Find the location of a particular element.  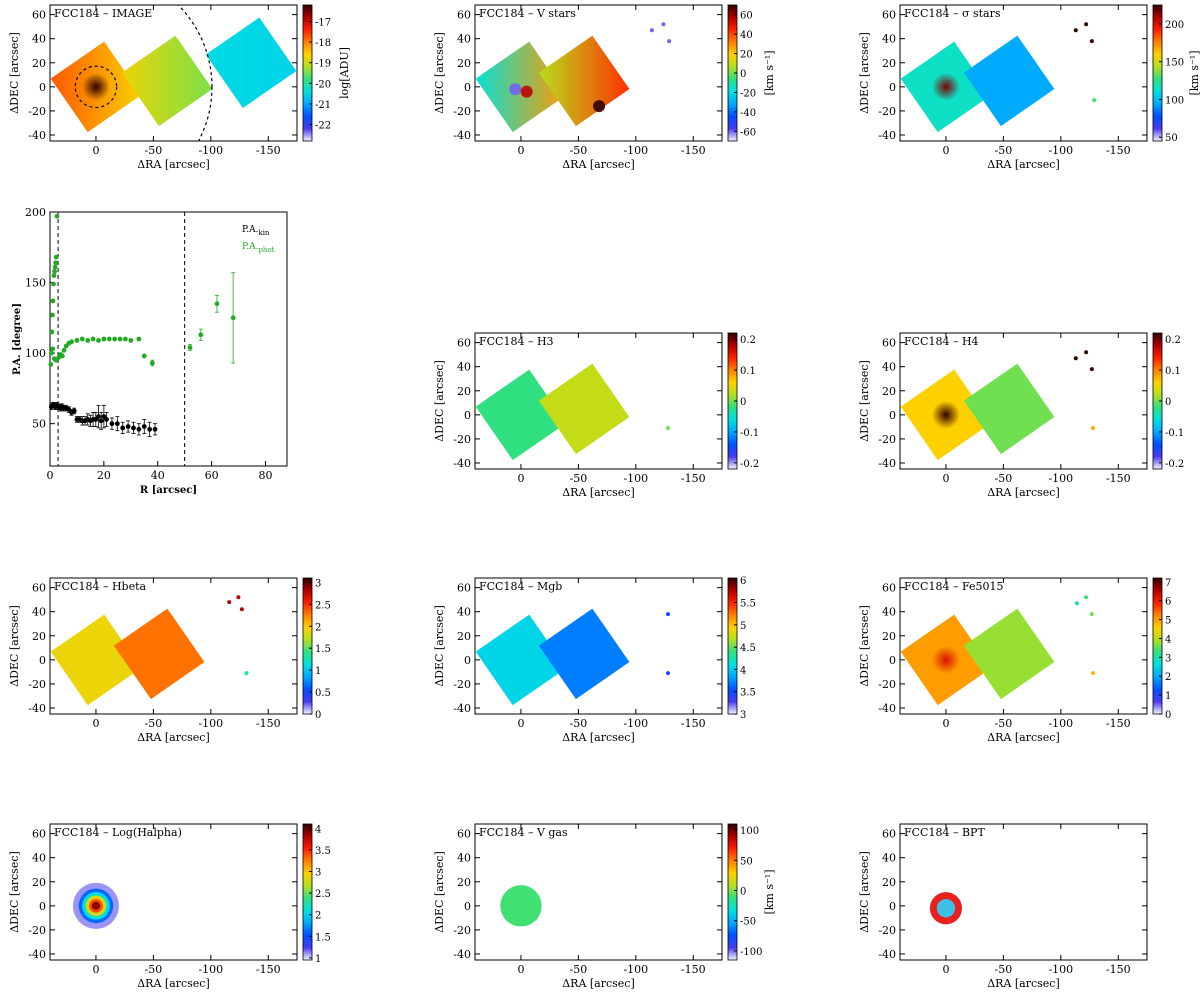

y-axis-label: ΔDEC [arcsec] is located at coordinates (439, 73).